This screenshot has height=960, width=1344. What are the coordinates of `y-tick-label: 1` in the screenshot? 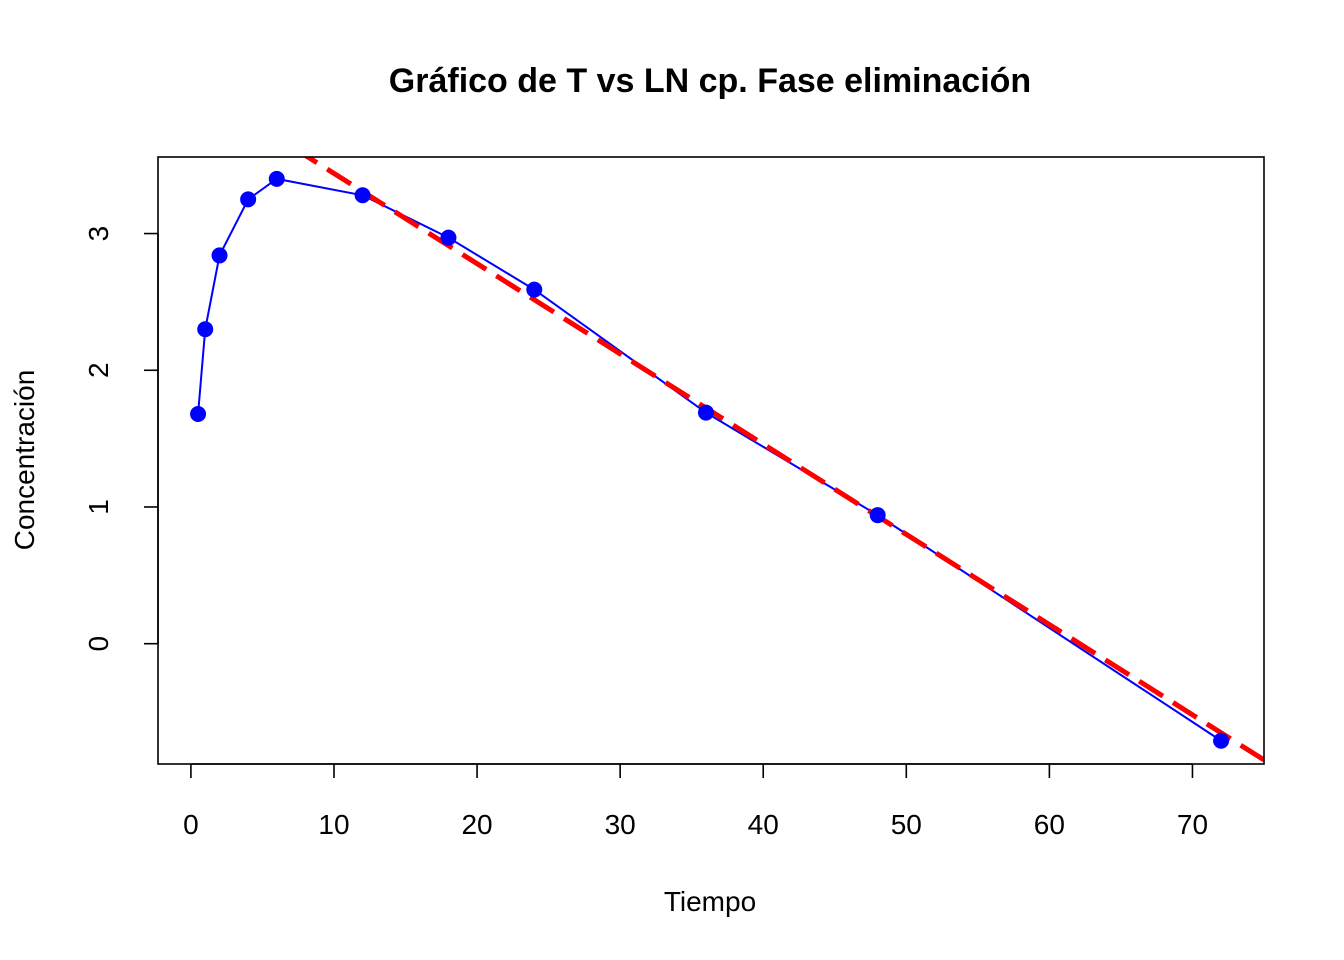 It's located at (98, 507).